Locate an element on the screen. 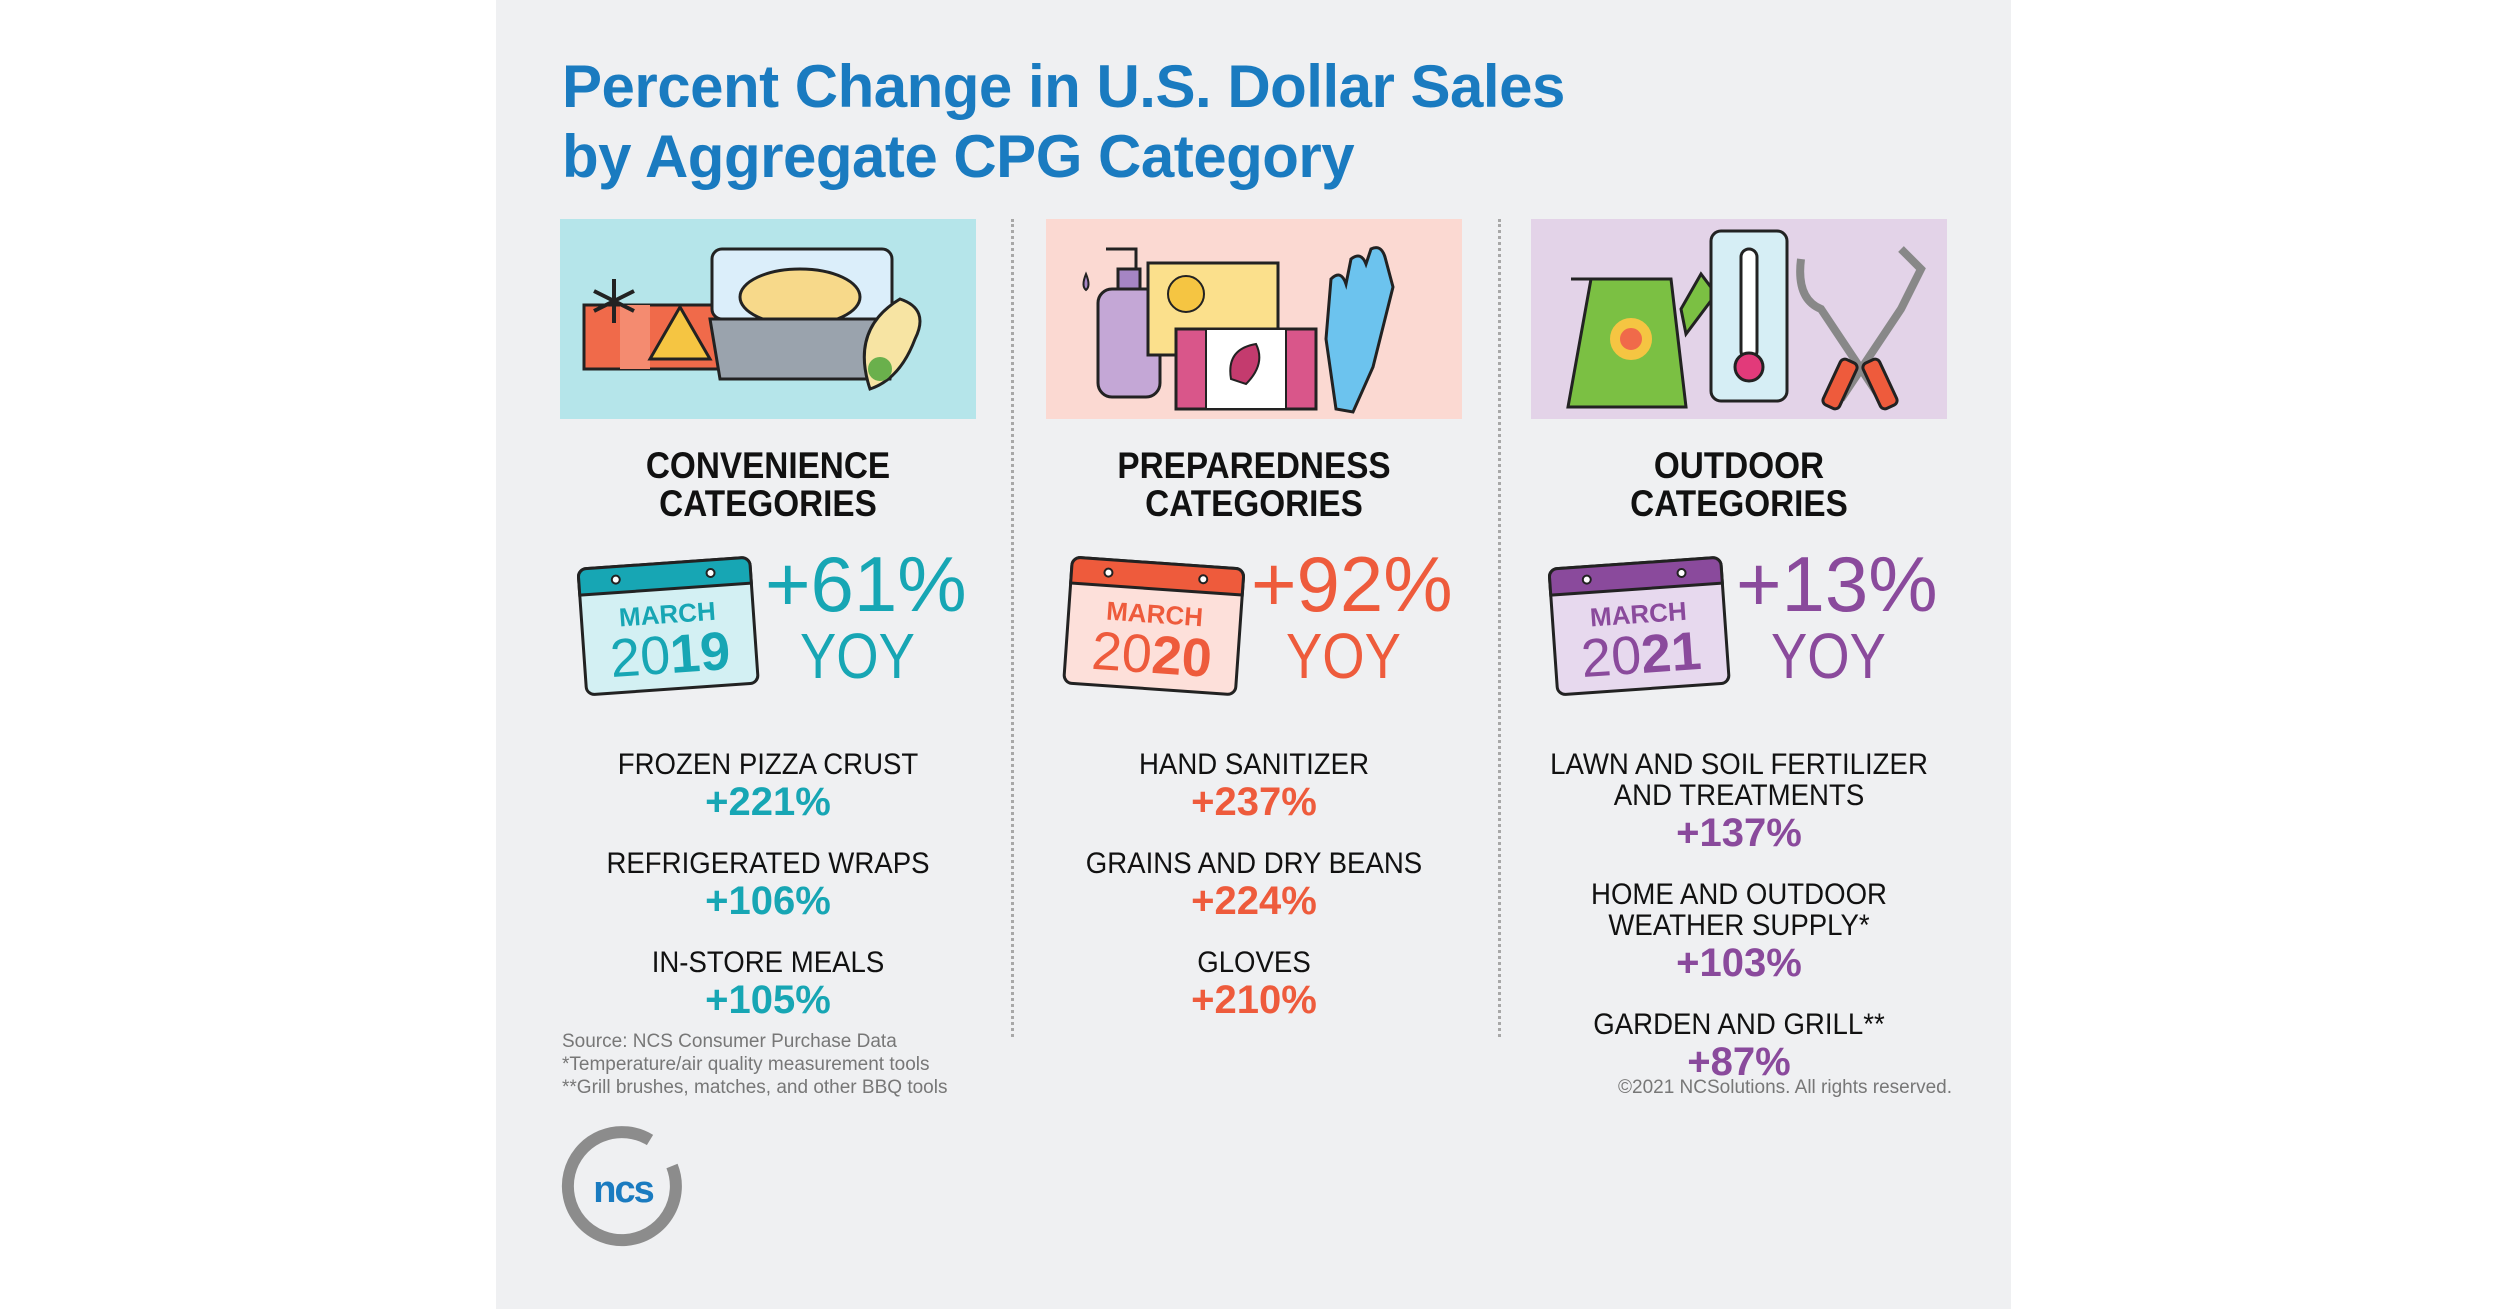  list-item: GRAINS AND DRY BEANS +224% is located at coordinates (1254, 885).